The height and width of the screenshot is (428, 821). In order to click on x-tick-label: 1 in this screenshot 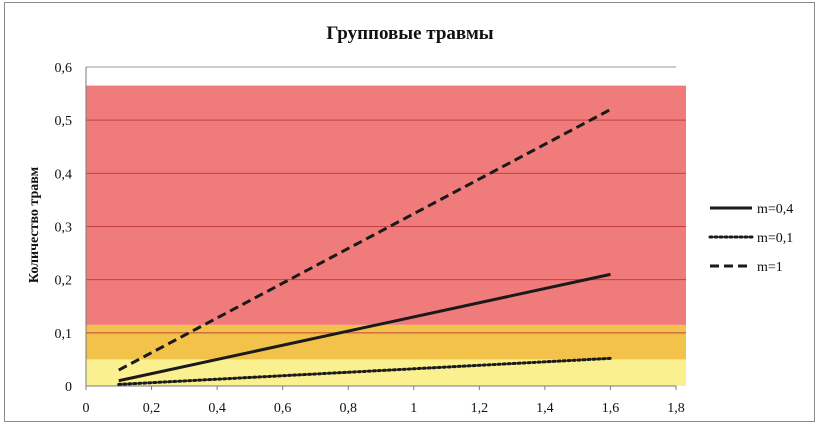, I will do `click(413, 408)`.